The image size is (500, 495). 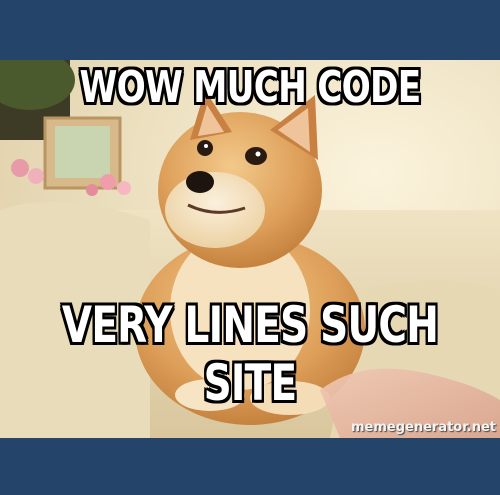 I want to click on meme-bottom-caption-line-2: SITE, so click(x=250, y=383).